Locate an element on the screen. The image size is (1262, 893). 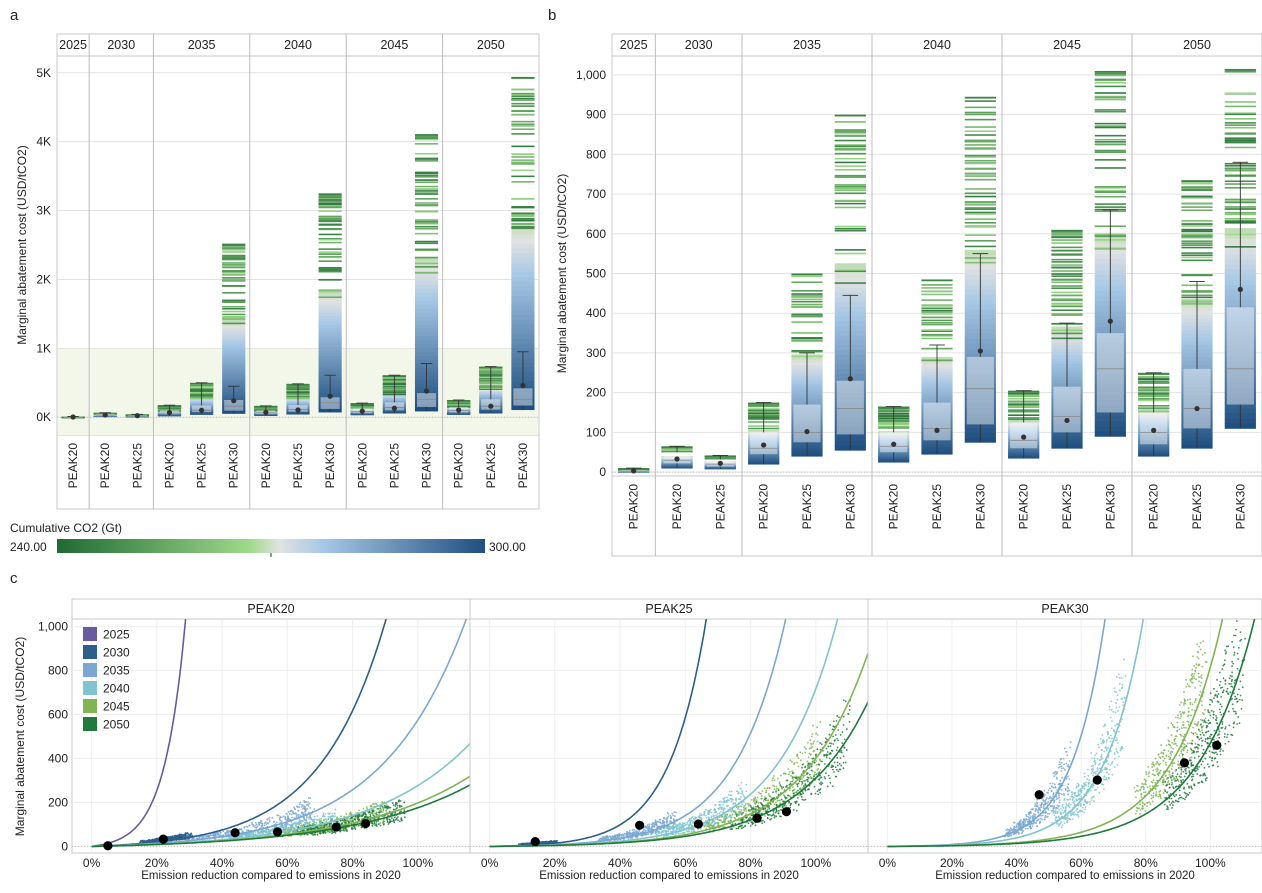
year-header: 2025 is located at coordinates (634, 45).